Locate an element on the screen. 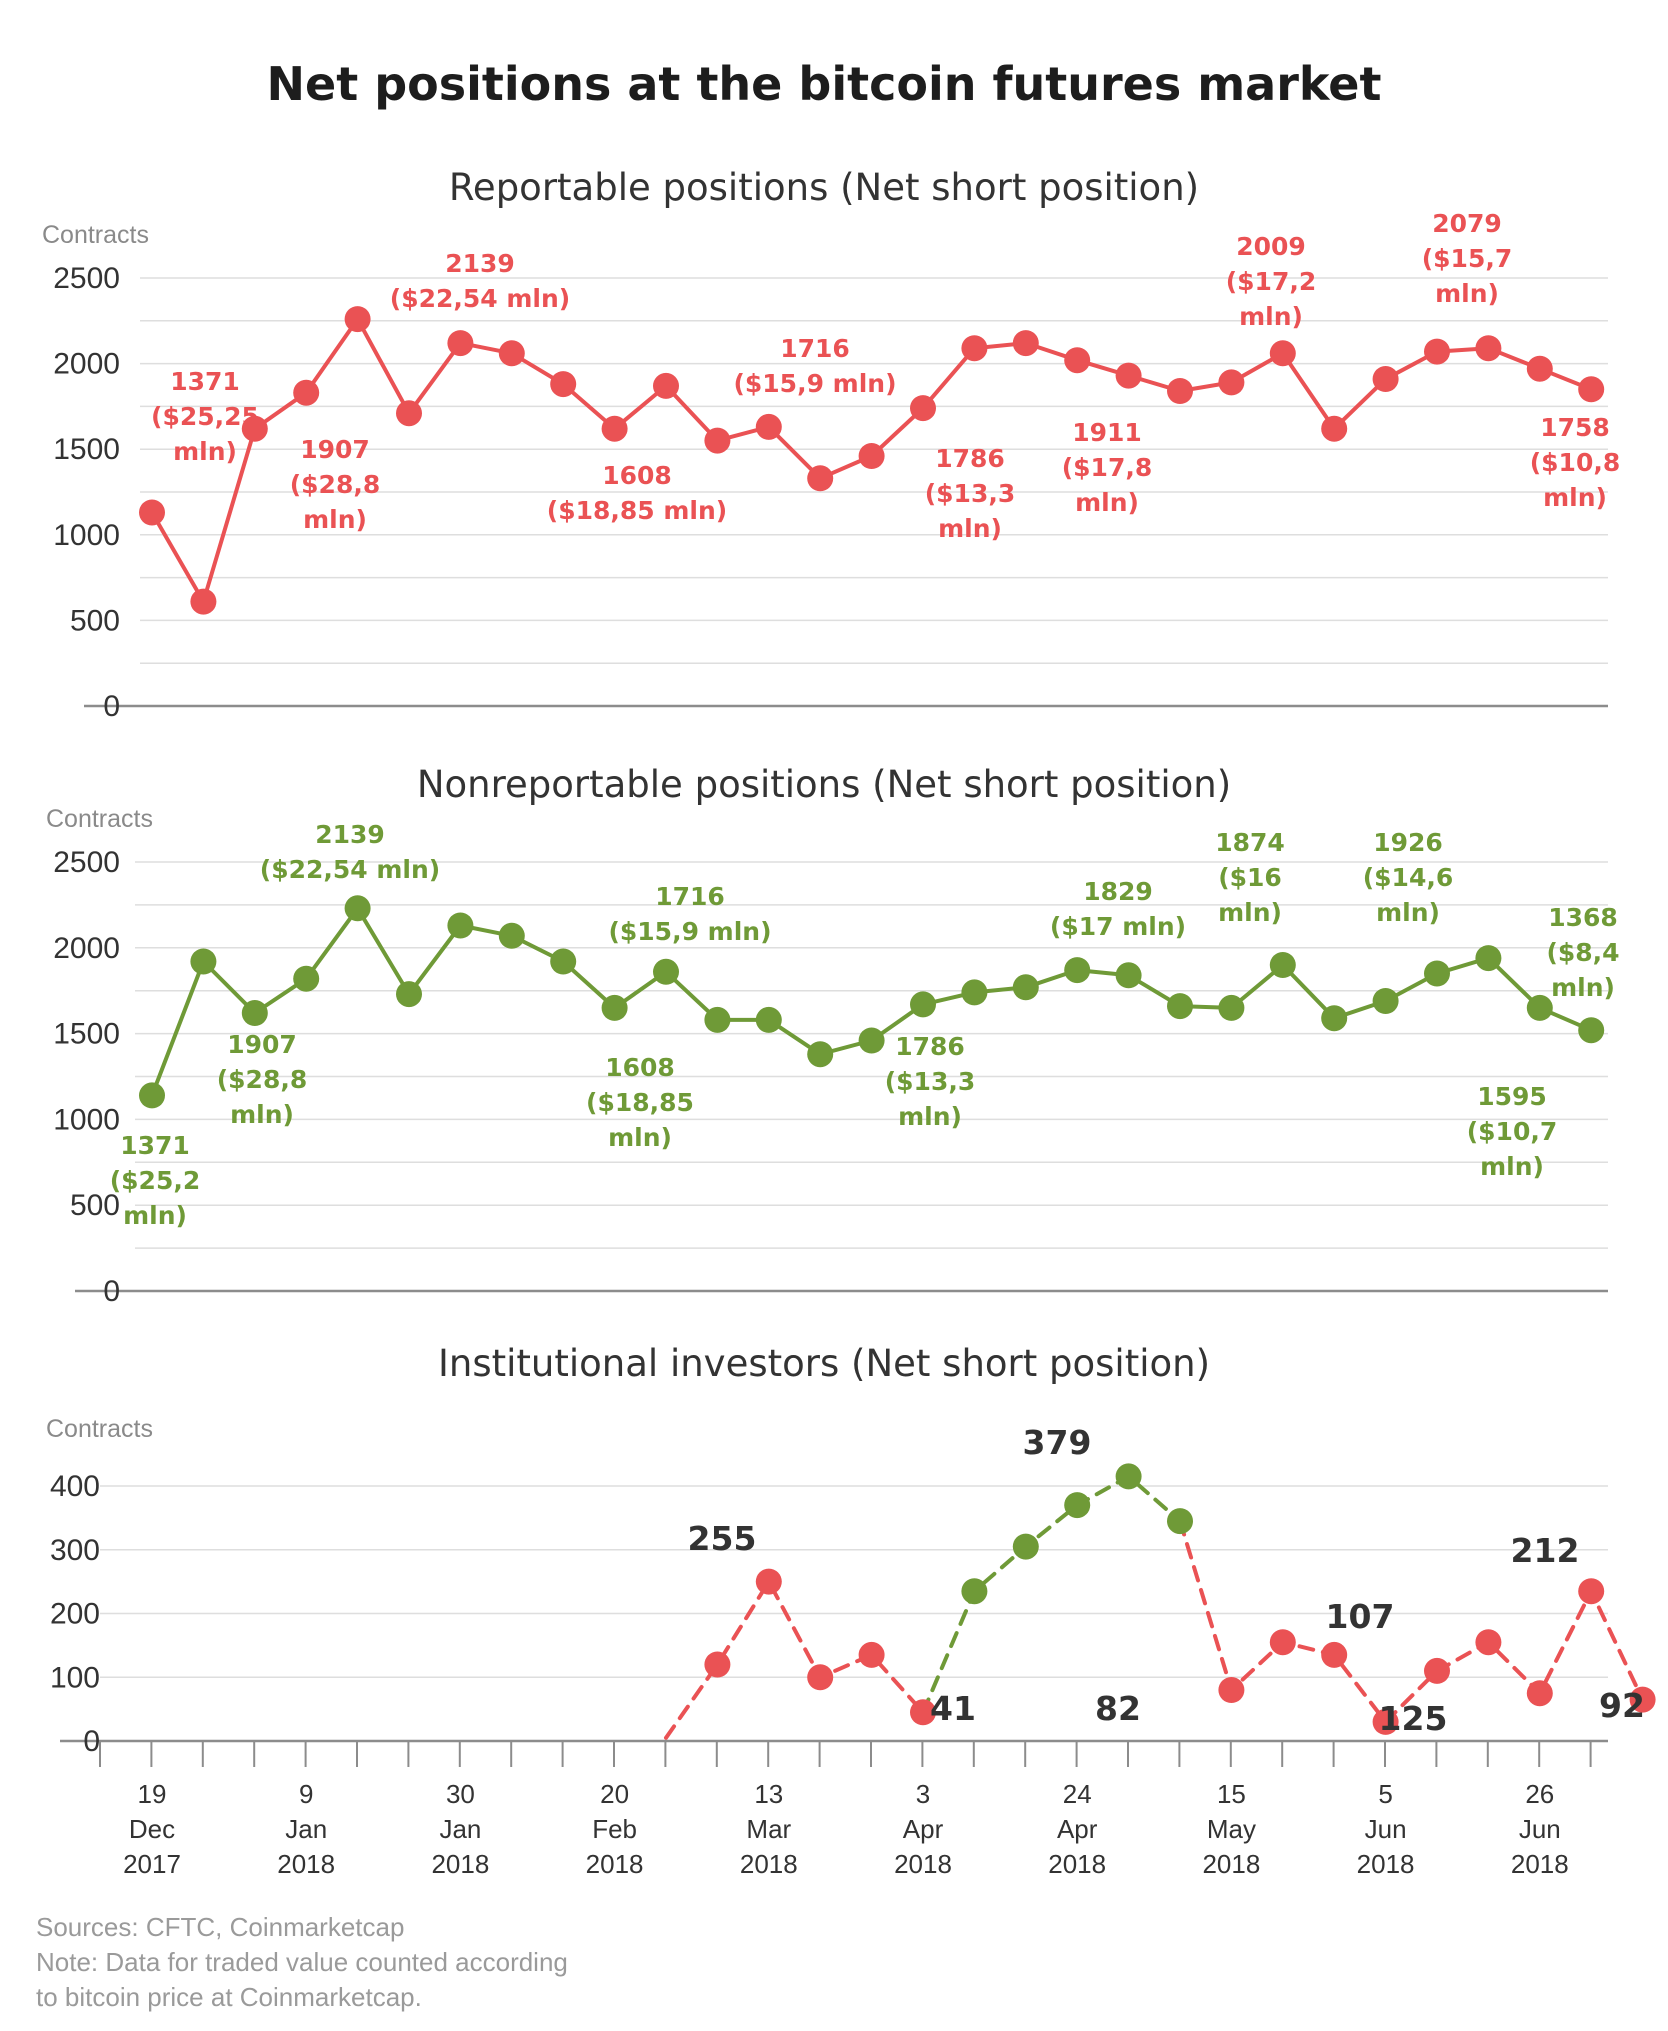 This screenshot has width=1668, height=2031. y-tick-label: 2000 is located at coordinates (86, 948).